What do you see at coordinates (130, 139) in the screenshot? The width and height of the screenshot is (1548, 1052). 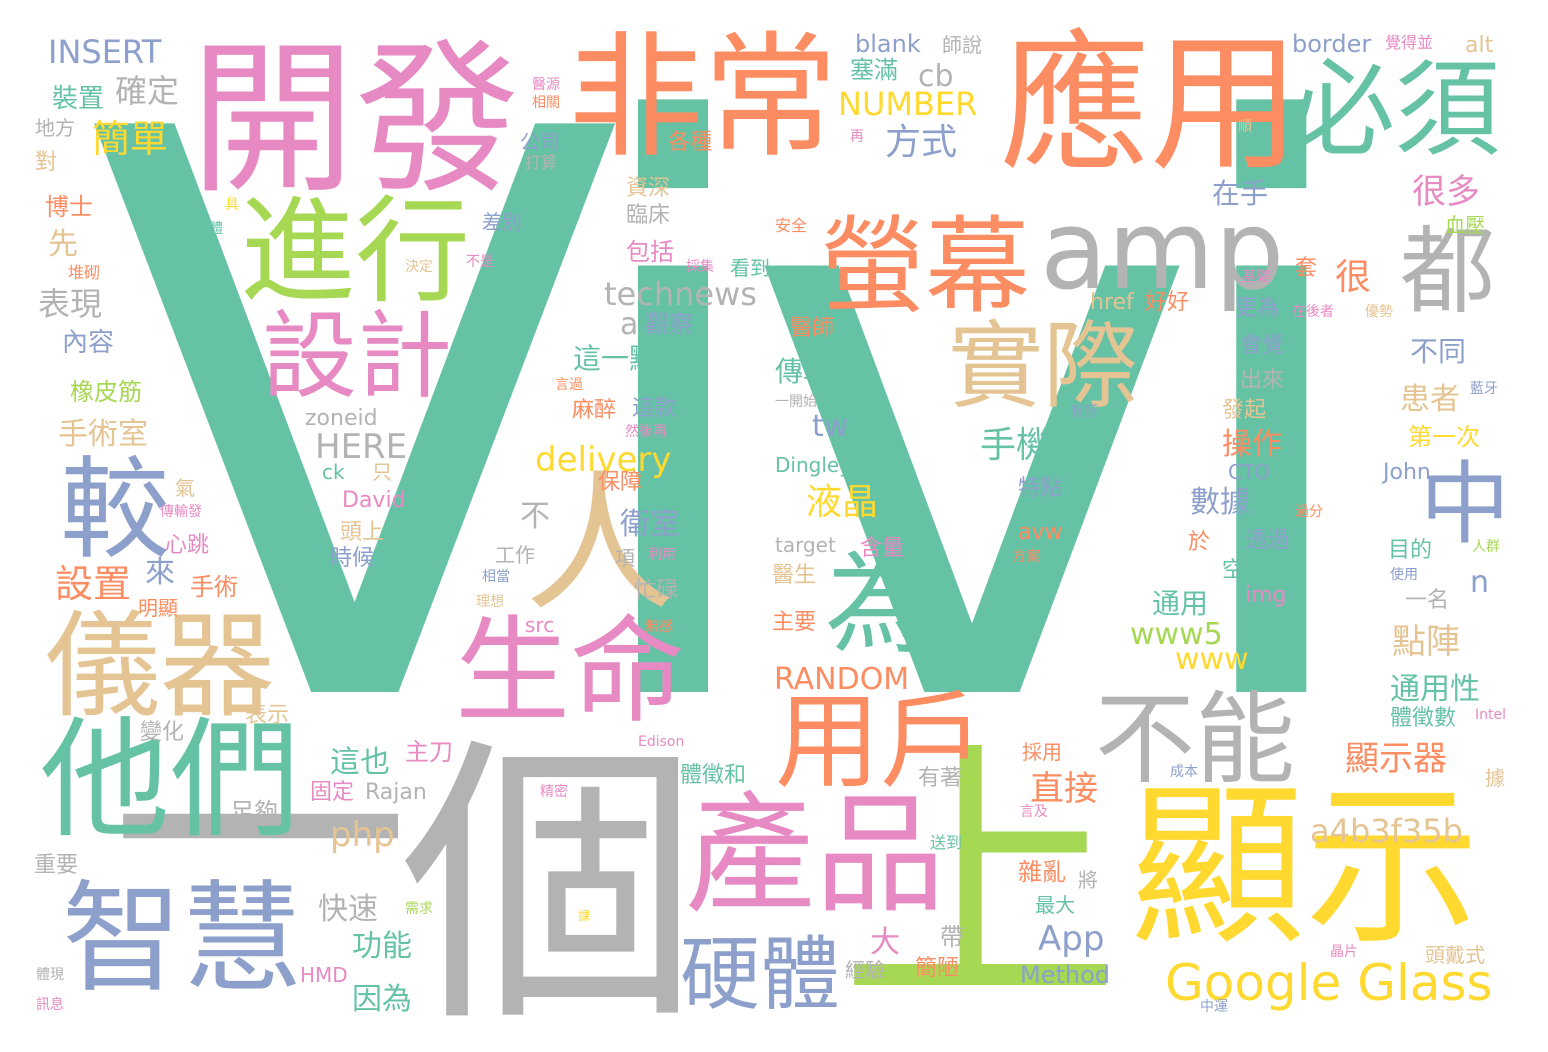 I see `word-jiandan: 簡單` at bounding box center [130, 139].